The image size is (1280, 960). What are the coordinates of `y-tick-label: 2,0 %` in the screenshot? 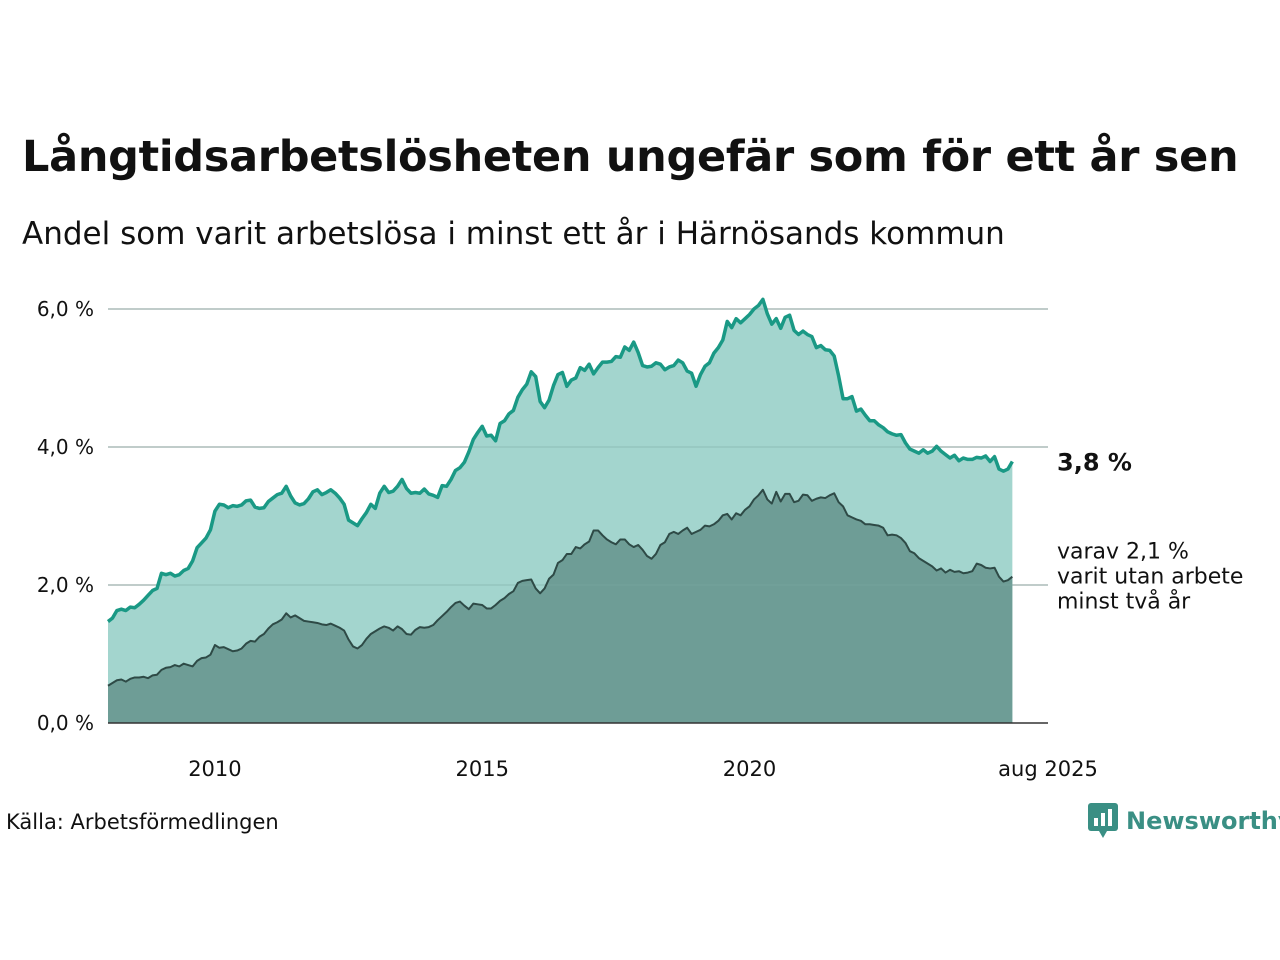 It's located at (65, 585).